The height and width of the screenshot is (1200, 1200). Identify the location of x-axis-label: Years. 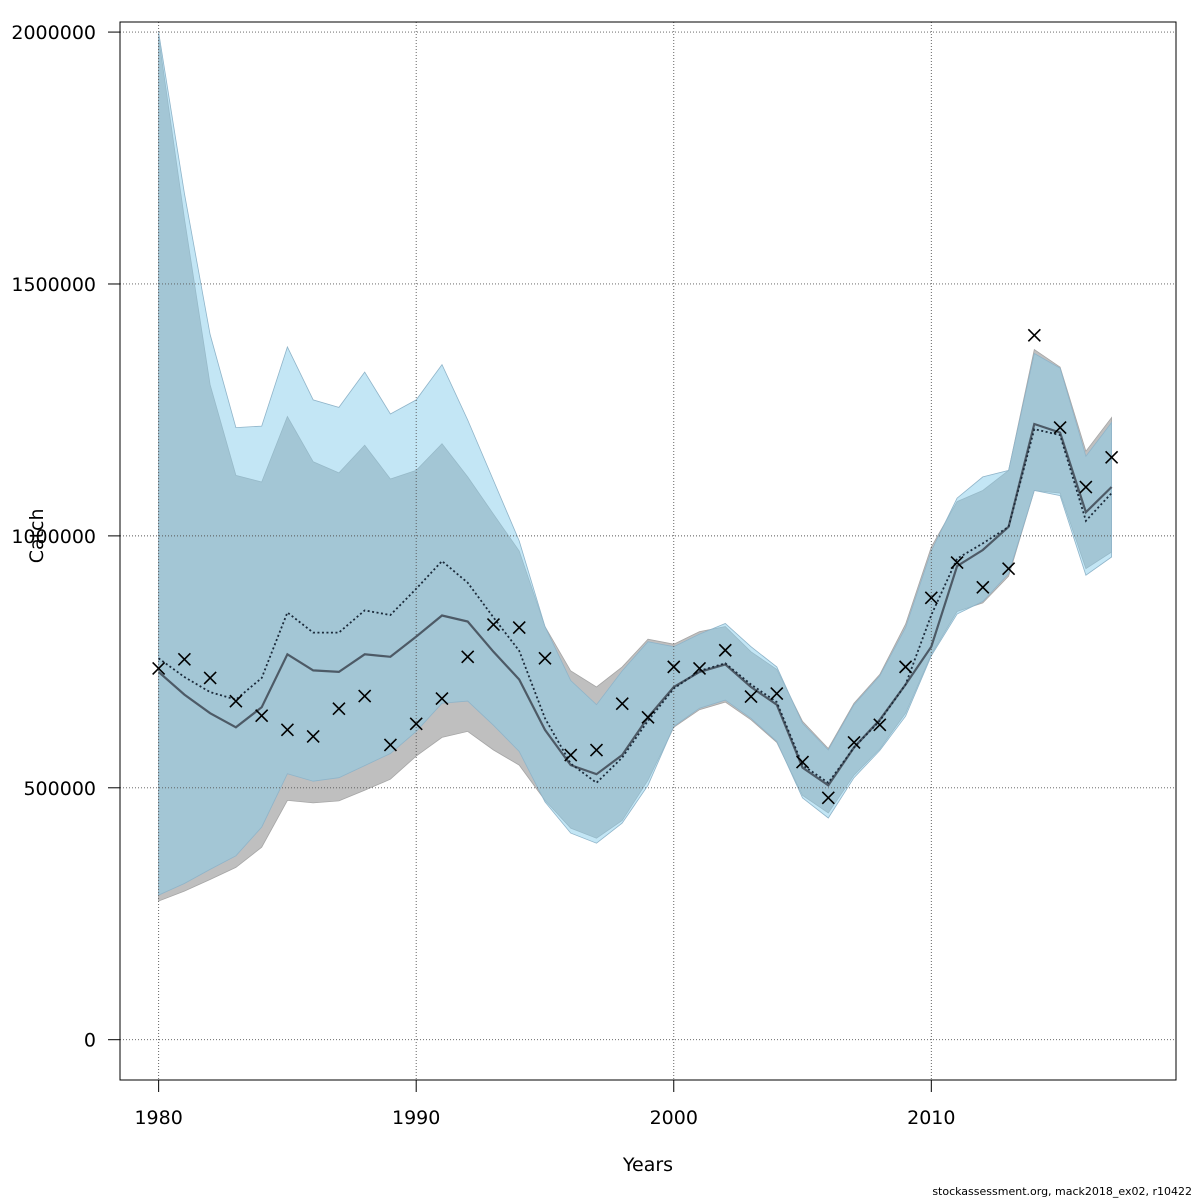
(647, 1165).